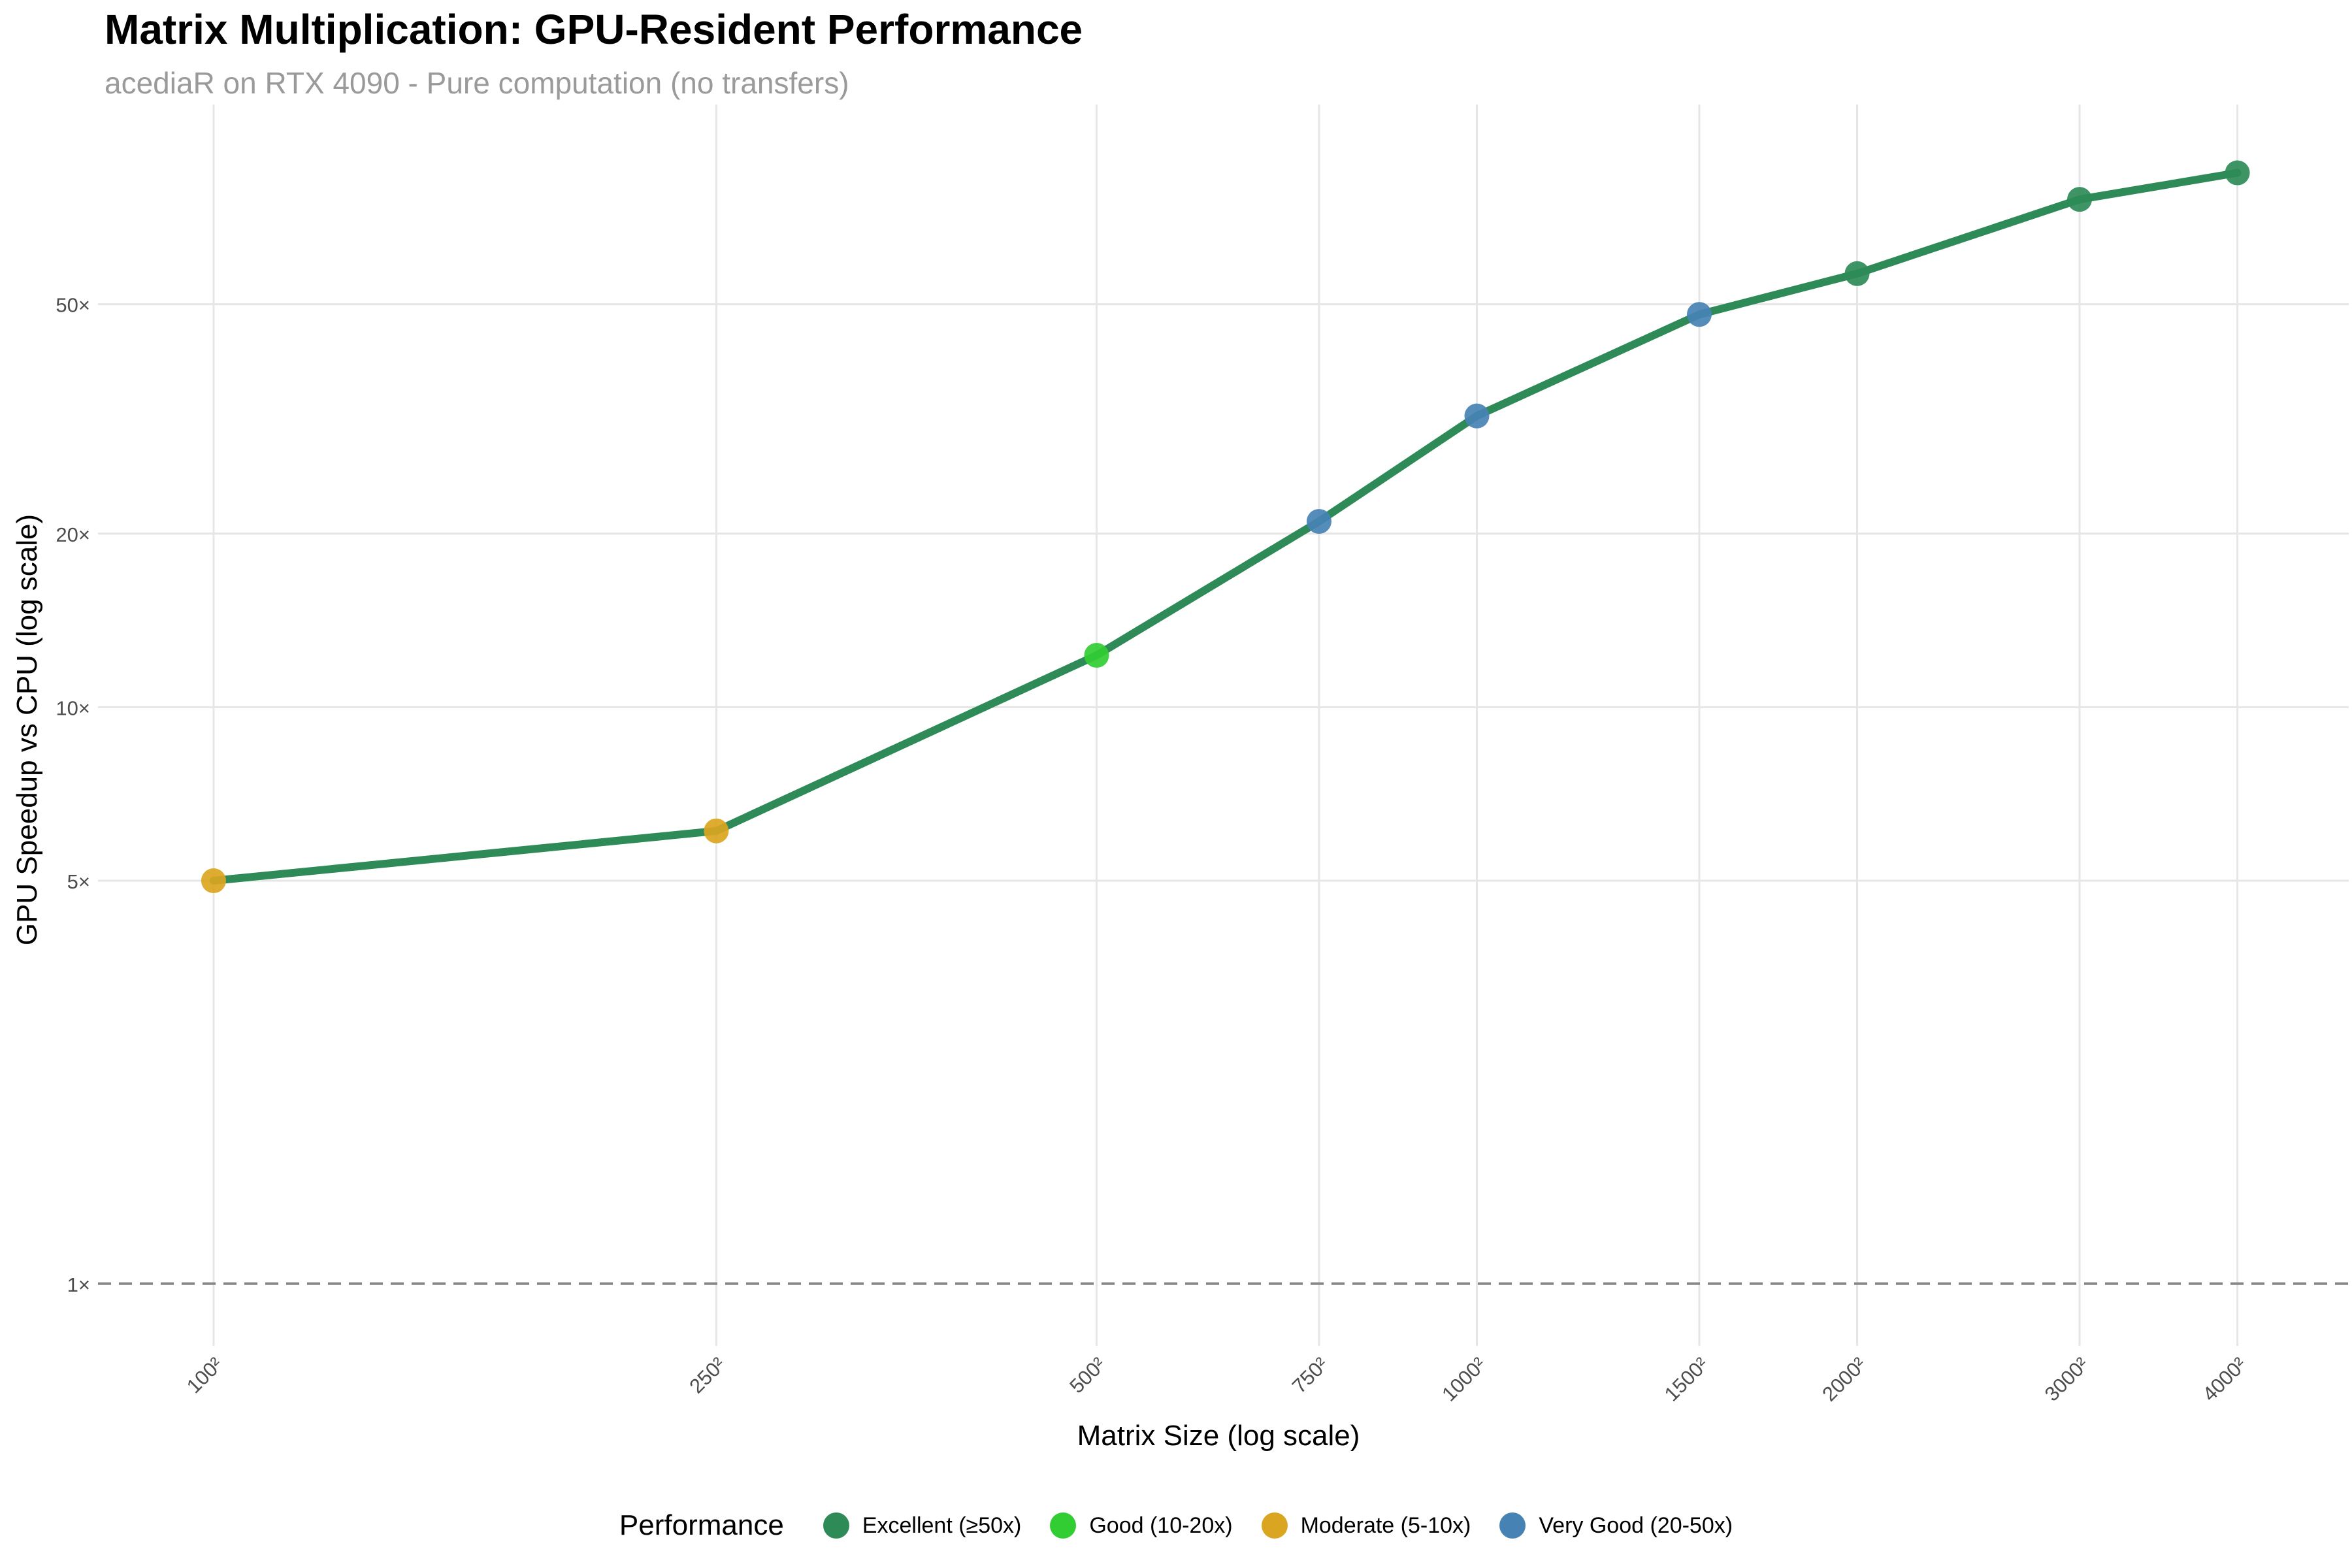 This screenshot has width=2352, height=1568. I want to click on y-tick-label: 50×, so click(73, 305).